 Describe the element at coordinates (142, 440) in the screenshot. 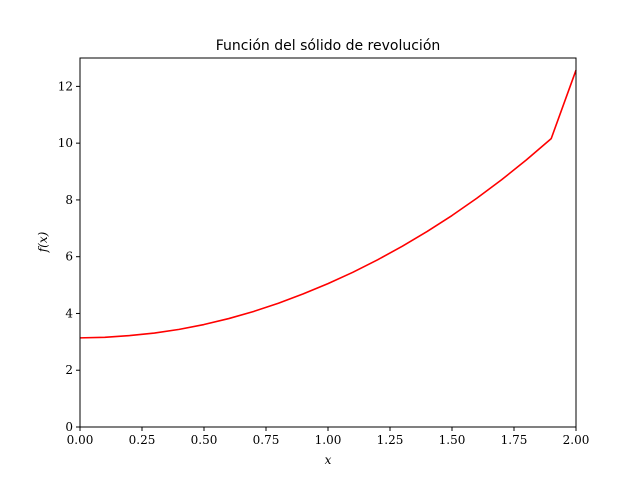

I see `x-tick-label: 0.25` at that location.